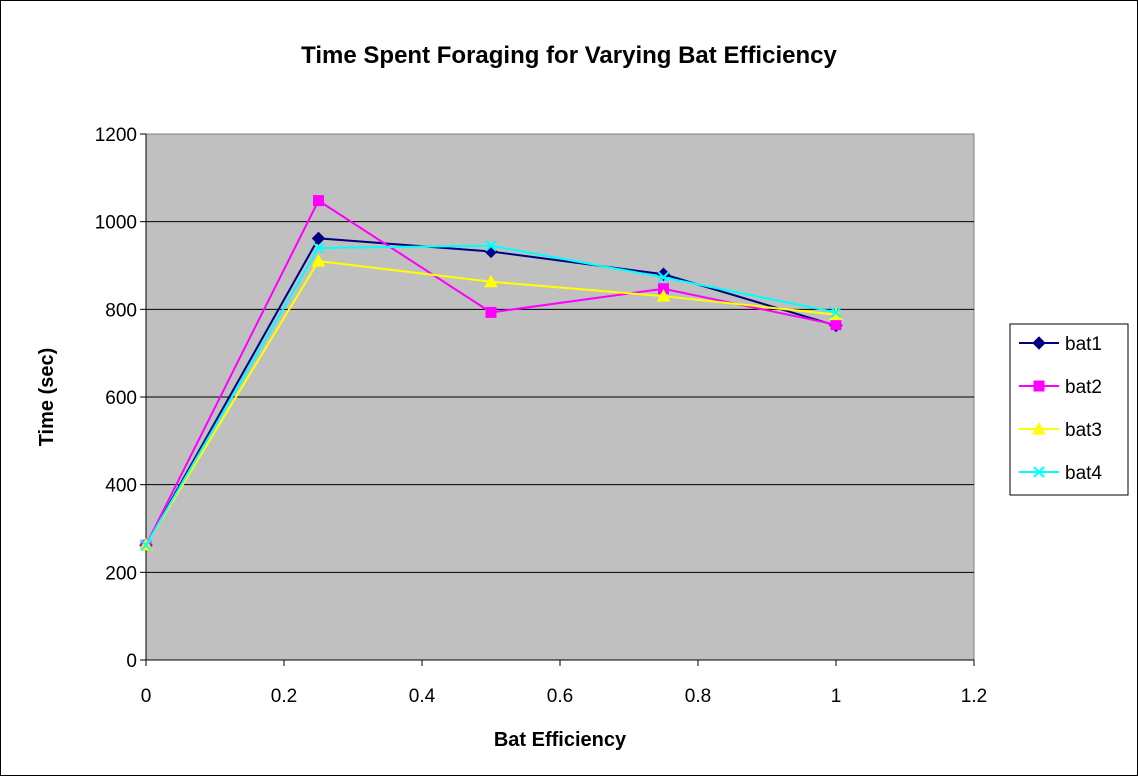 The width and height of the screenshot is (1138, 776). I want to click on legend-label-bat3: bat3, so click(1083, 430).